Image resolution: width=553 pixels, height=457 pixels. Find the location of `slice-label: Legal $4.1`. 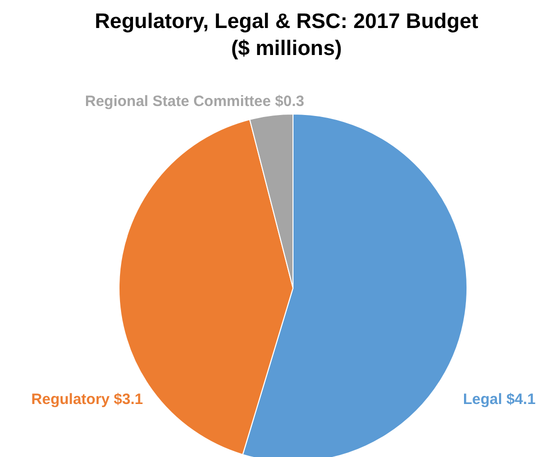

slice-label: Legal $4.1 is located at coordinates (499, 399).